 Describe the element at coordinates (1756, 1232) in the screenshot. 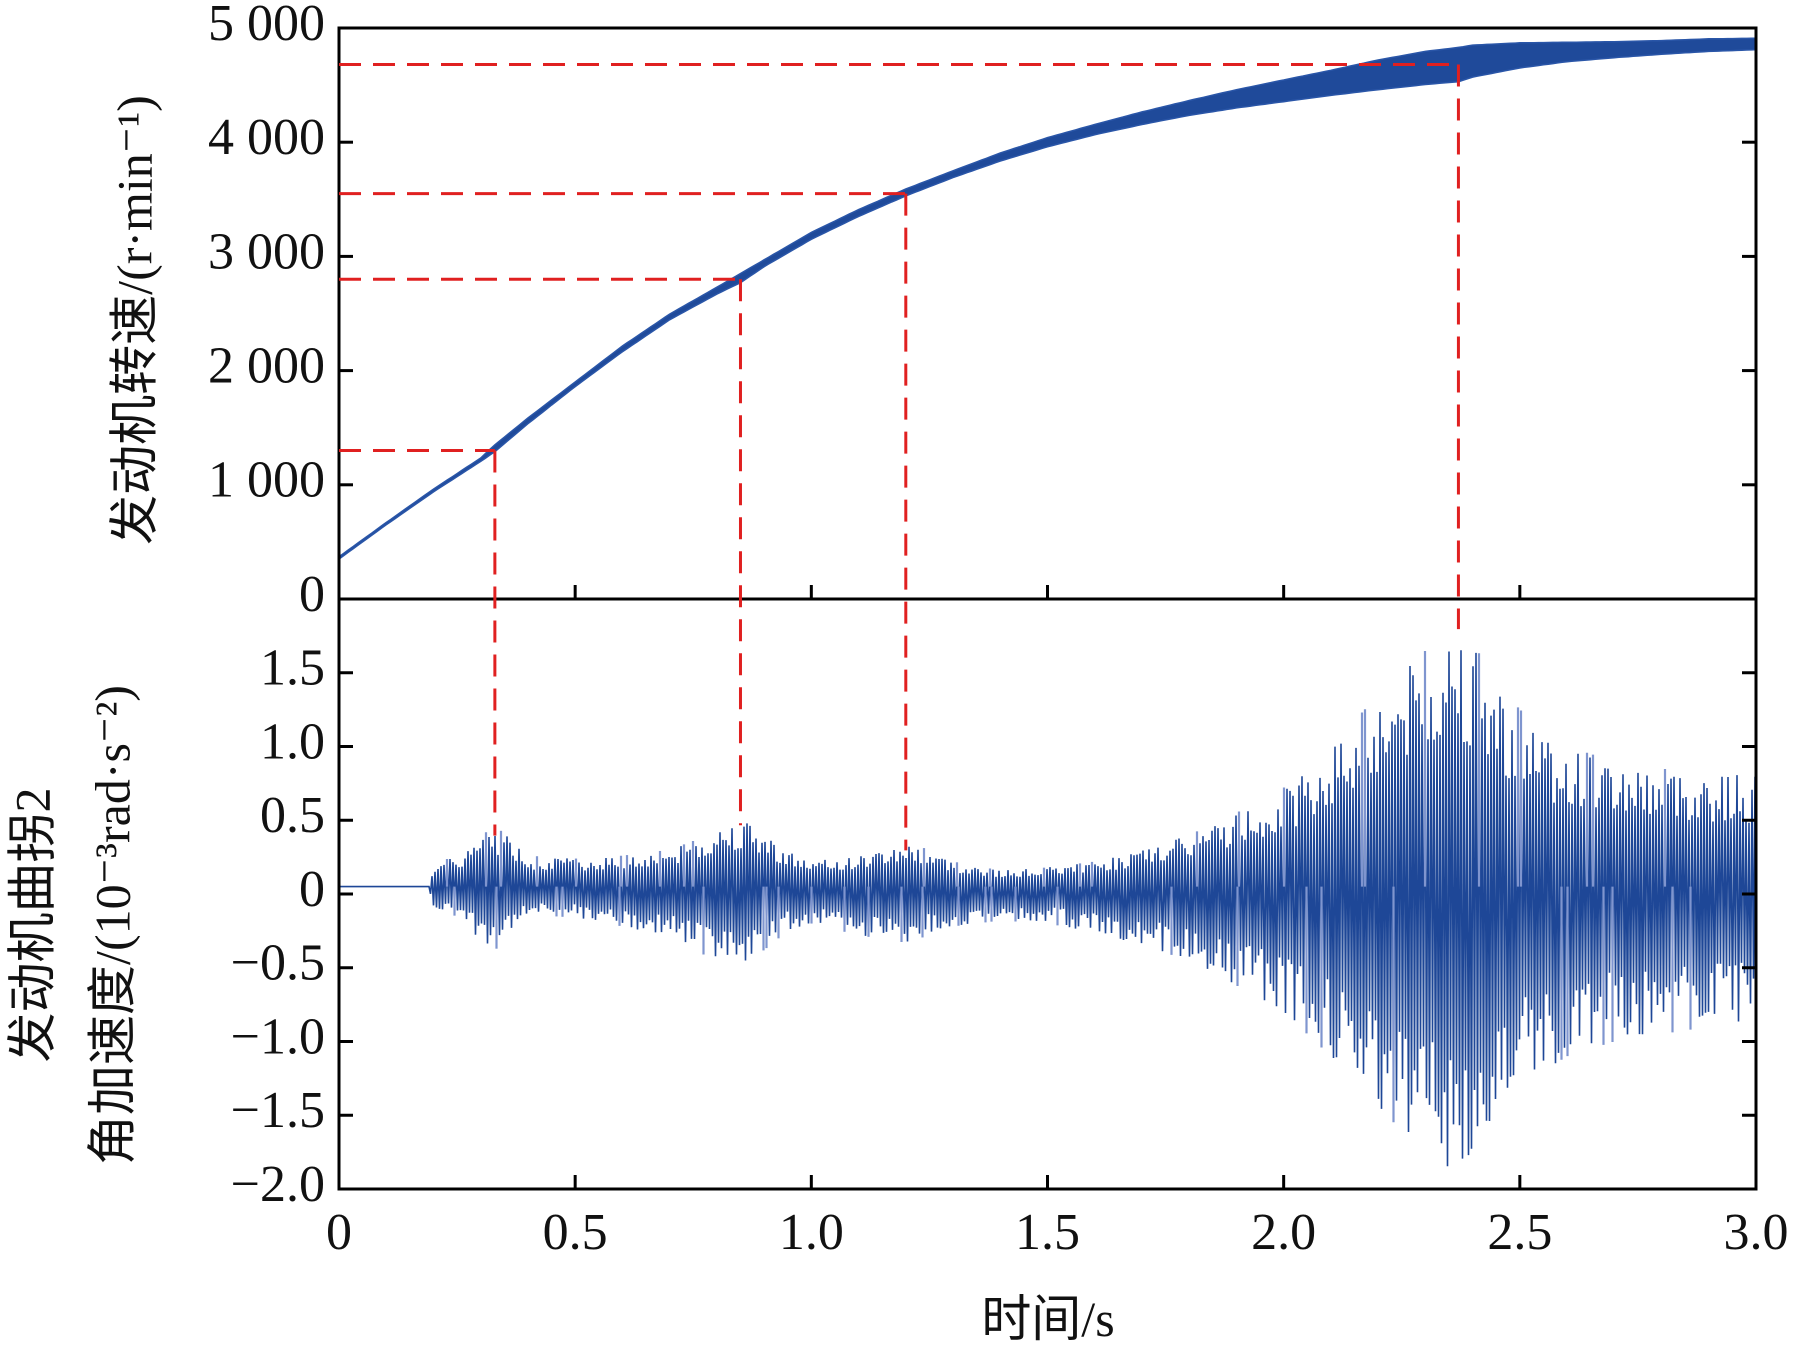

I see `x-tick-label: 3.0` at that location.